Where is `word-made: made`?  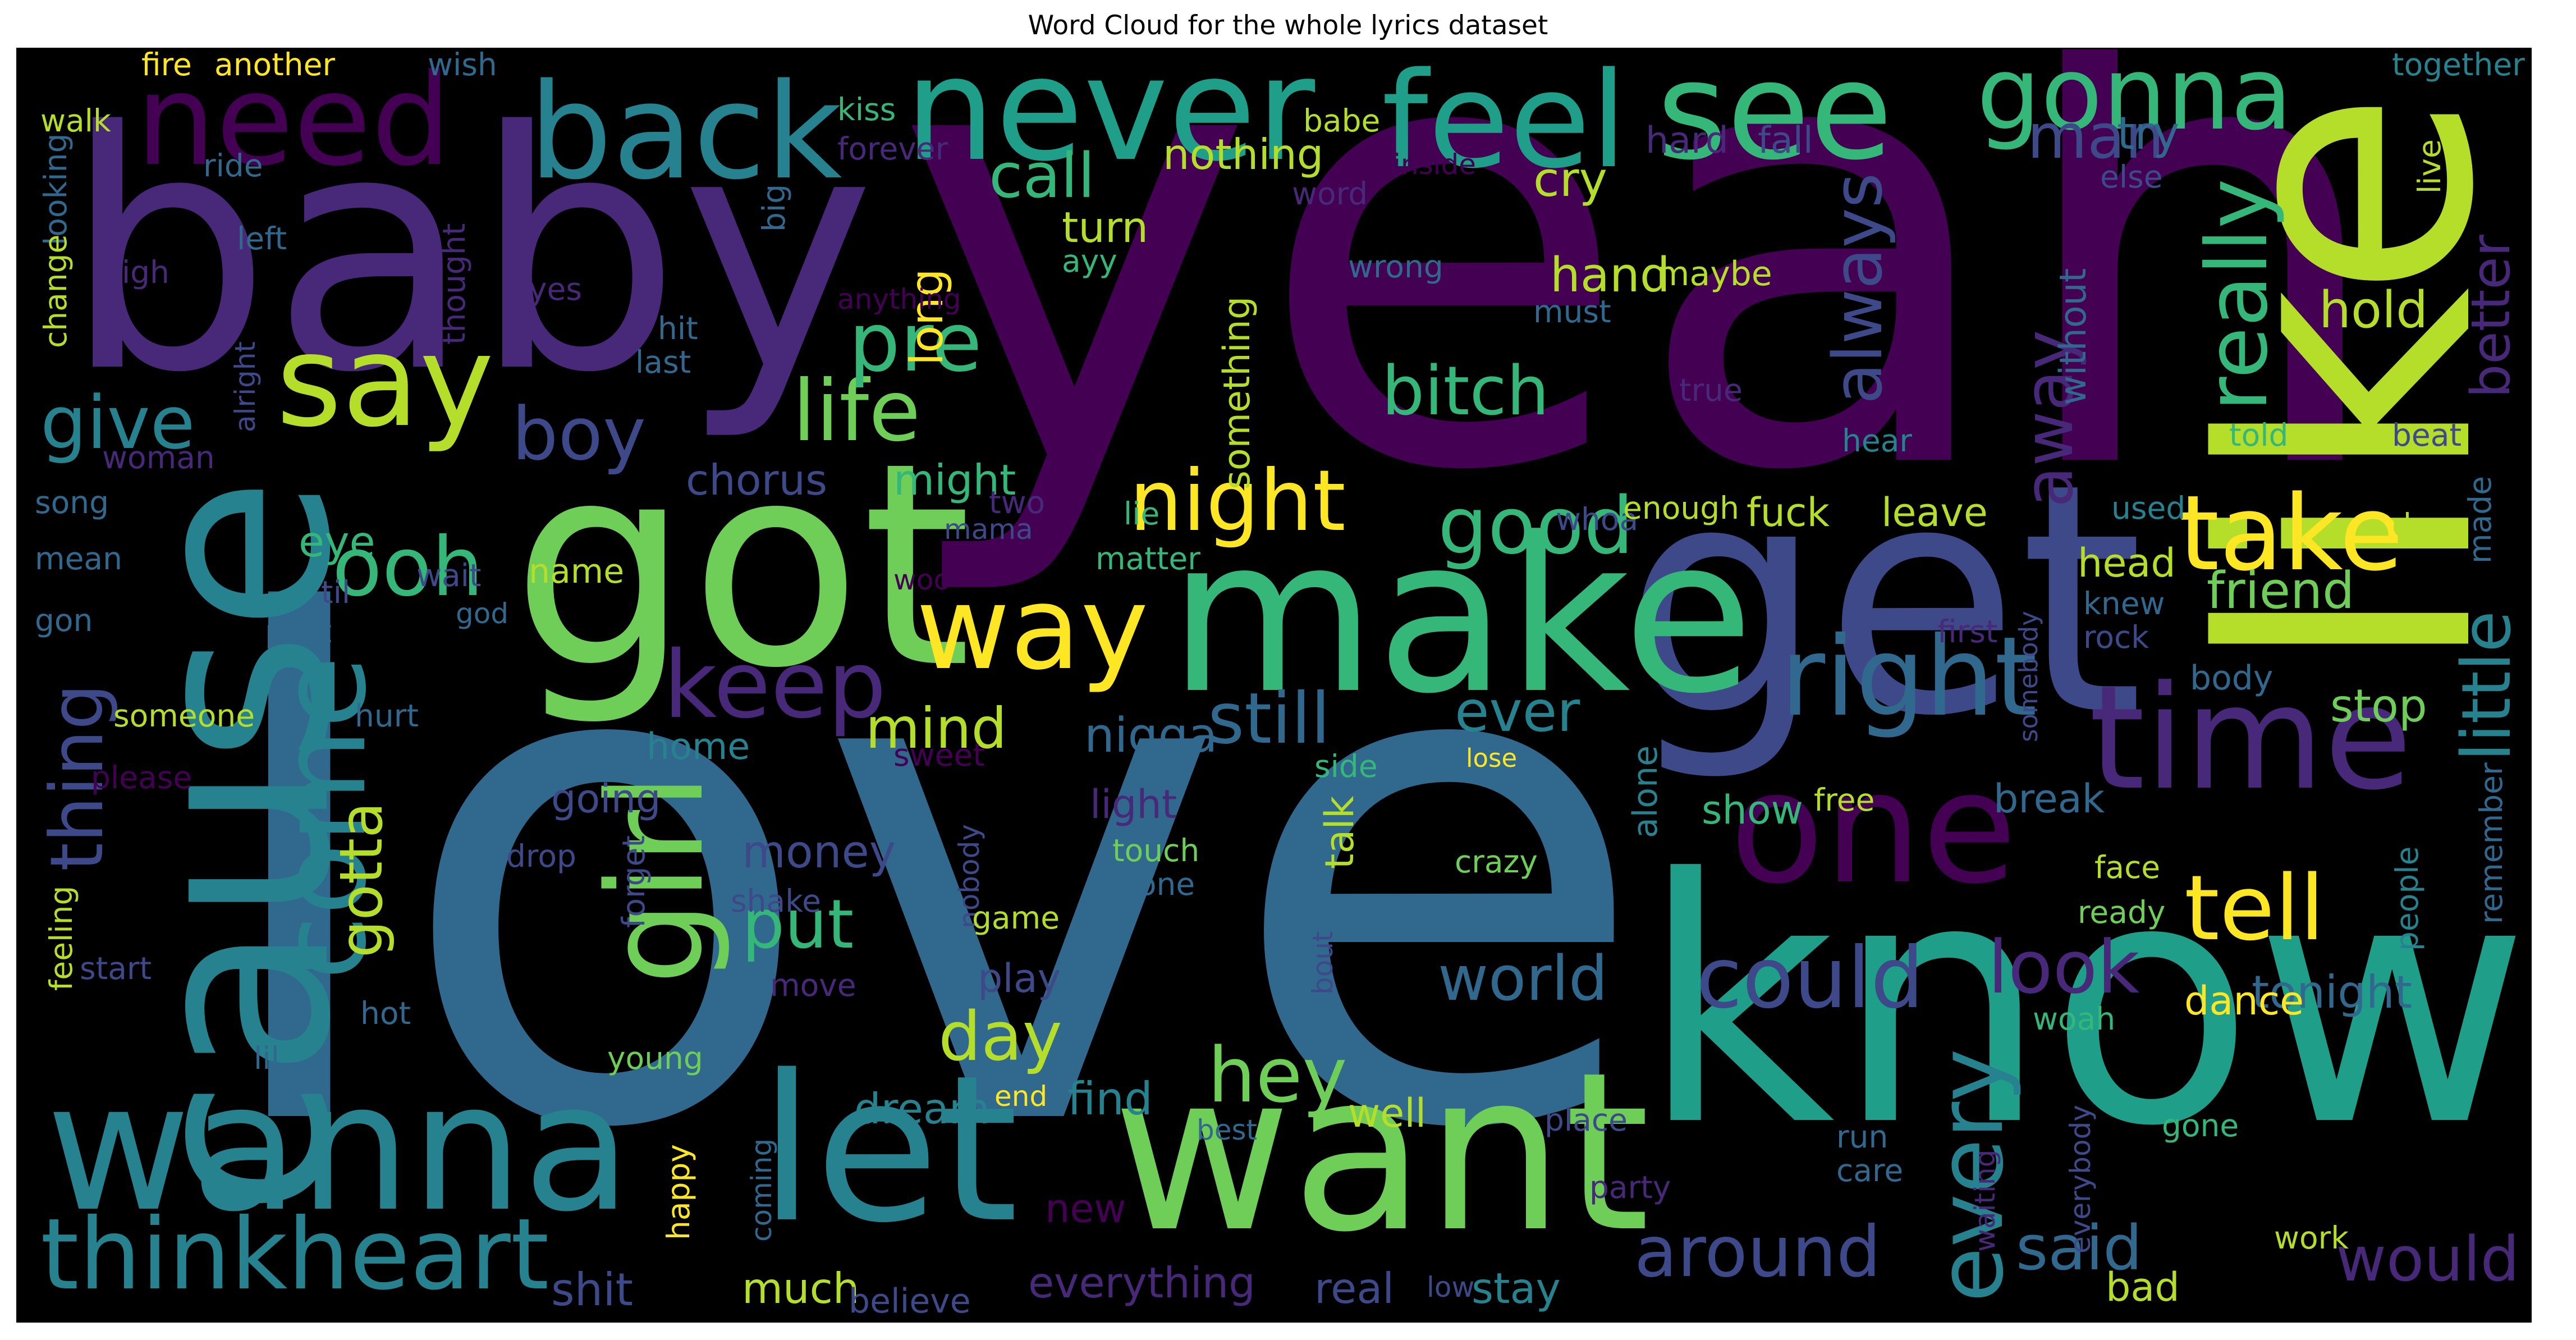
word-made: made is located at coordinates (2480, 519).